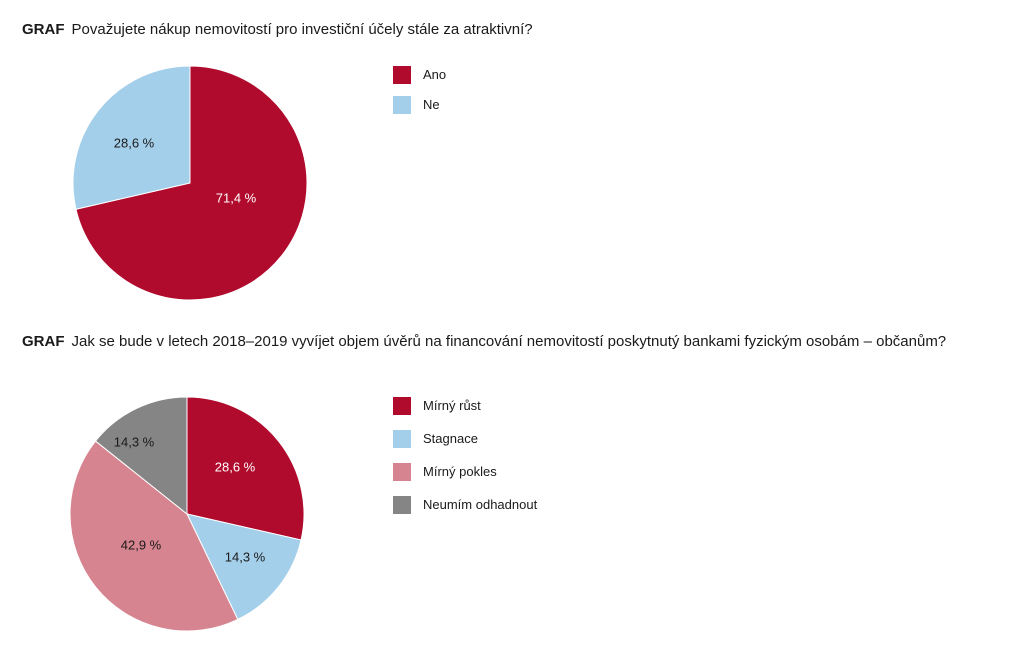  I want to click on legend-item: Mírný růst, so click(465, 406).